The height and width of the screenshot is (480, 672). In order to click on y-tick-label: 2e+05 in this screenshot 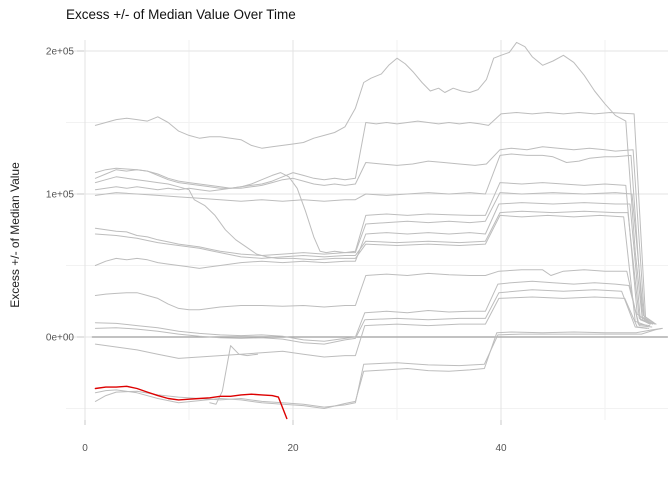, I will do `click(60, 52)`.